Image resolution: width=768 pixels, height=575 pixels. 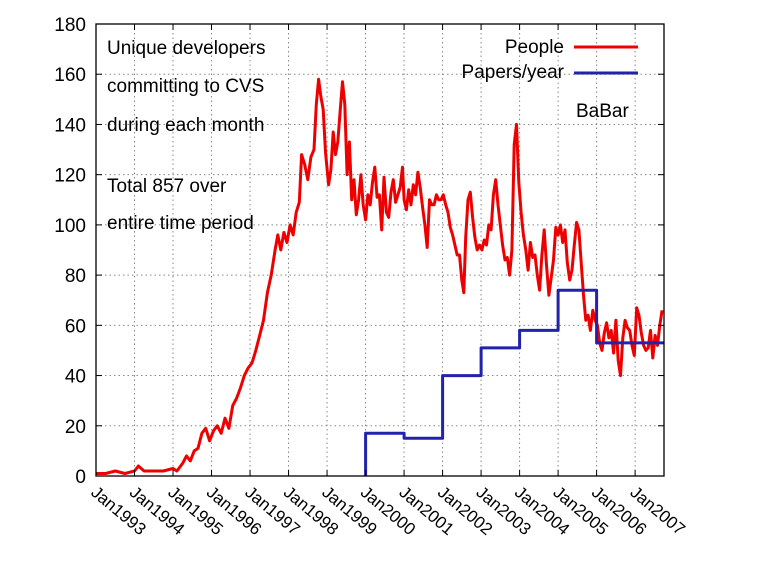 I want to click on legend: People Papers/year, so click(x=550, y=60).